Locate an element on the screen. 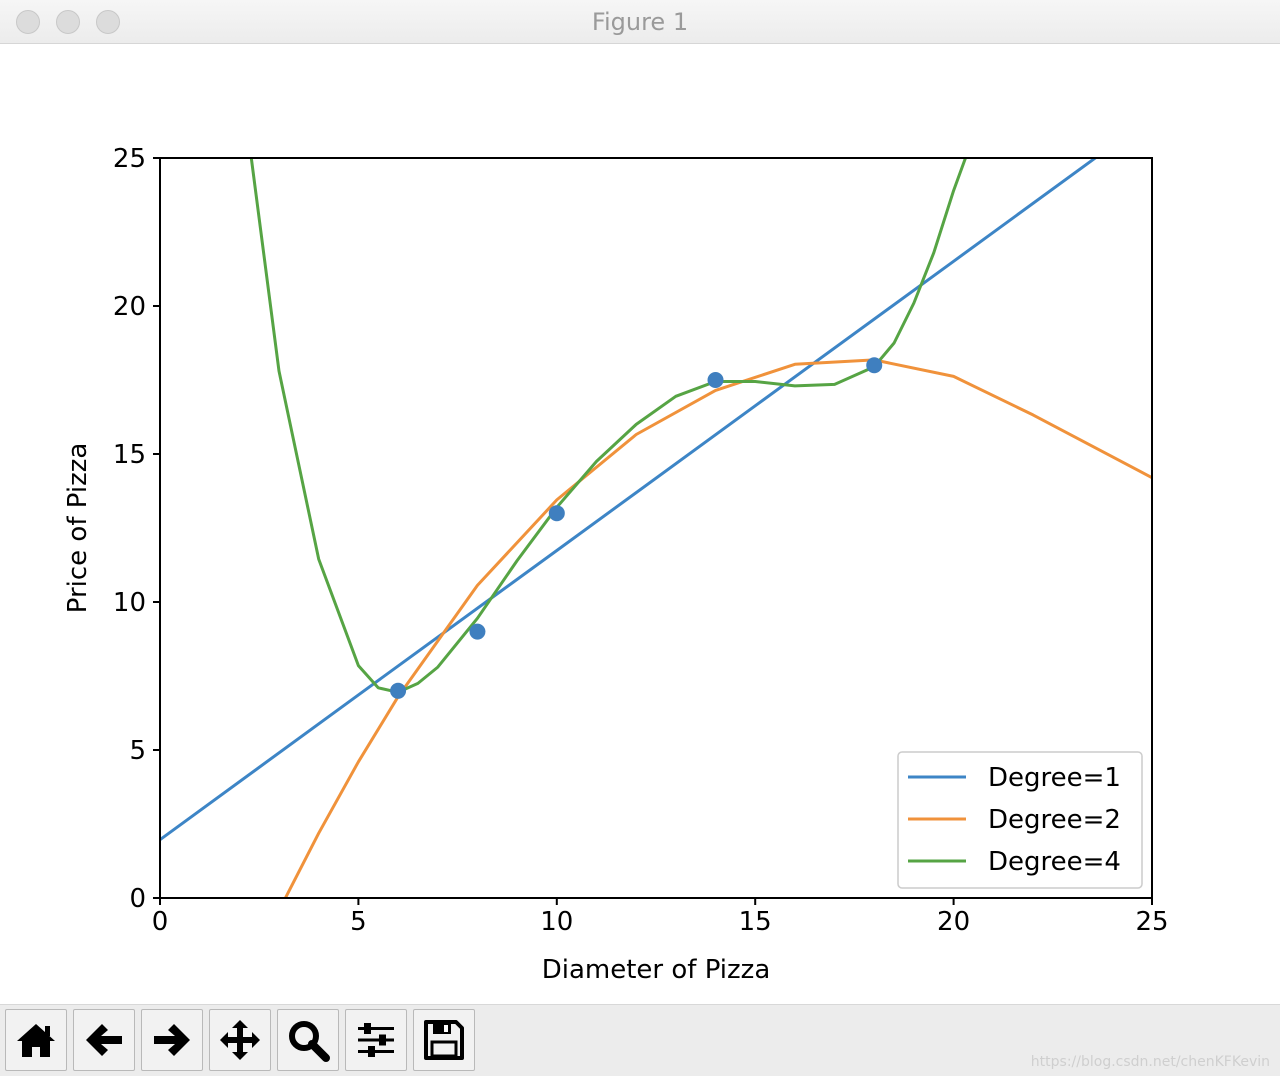 This screenshot has height=1076, width=1280. y-tick-label: 15 is located at coordinates (129, 455).